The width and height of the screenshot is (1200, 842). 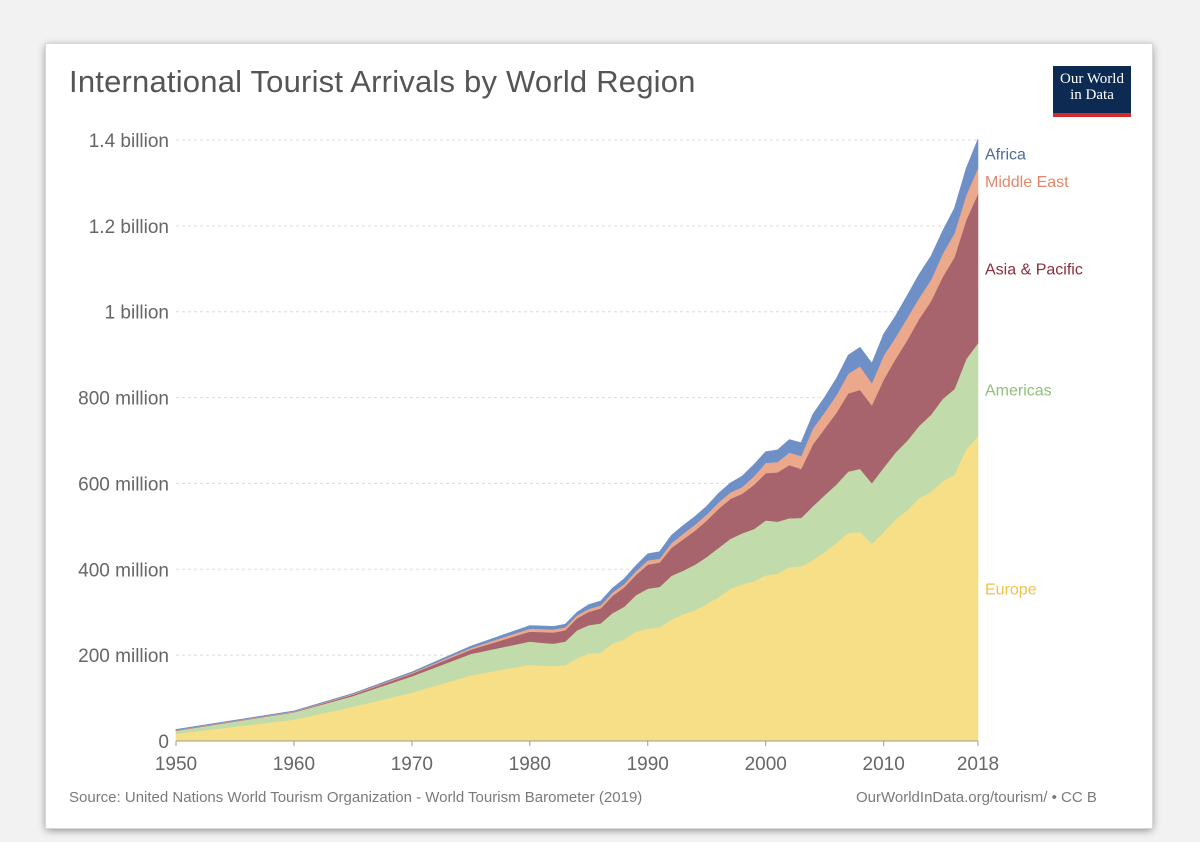 I want to click on x-tick-label: 1960, so click(x=294, y=764).